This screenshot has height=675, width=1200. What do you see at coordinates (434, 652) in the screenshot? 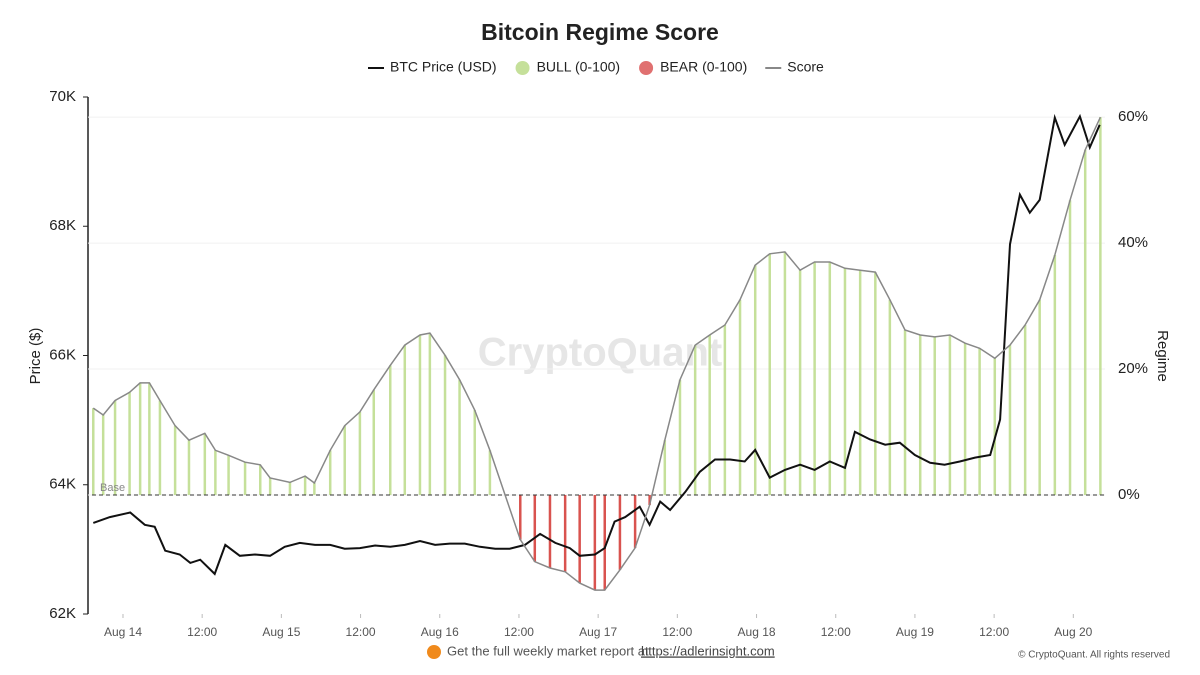
I see `footer-icon` at bounding box center [434, 652].